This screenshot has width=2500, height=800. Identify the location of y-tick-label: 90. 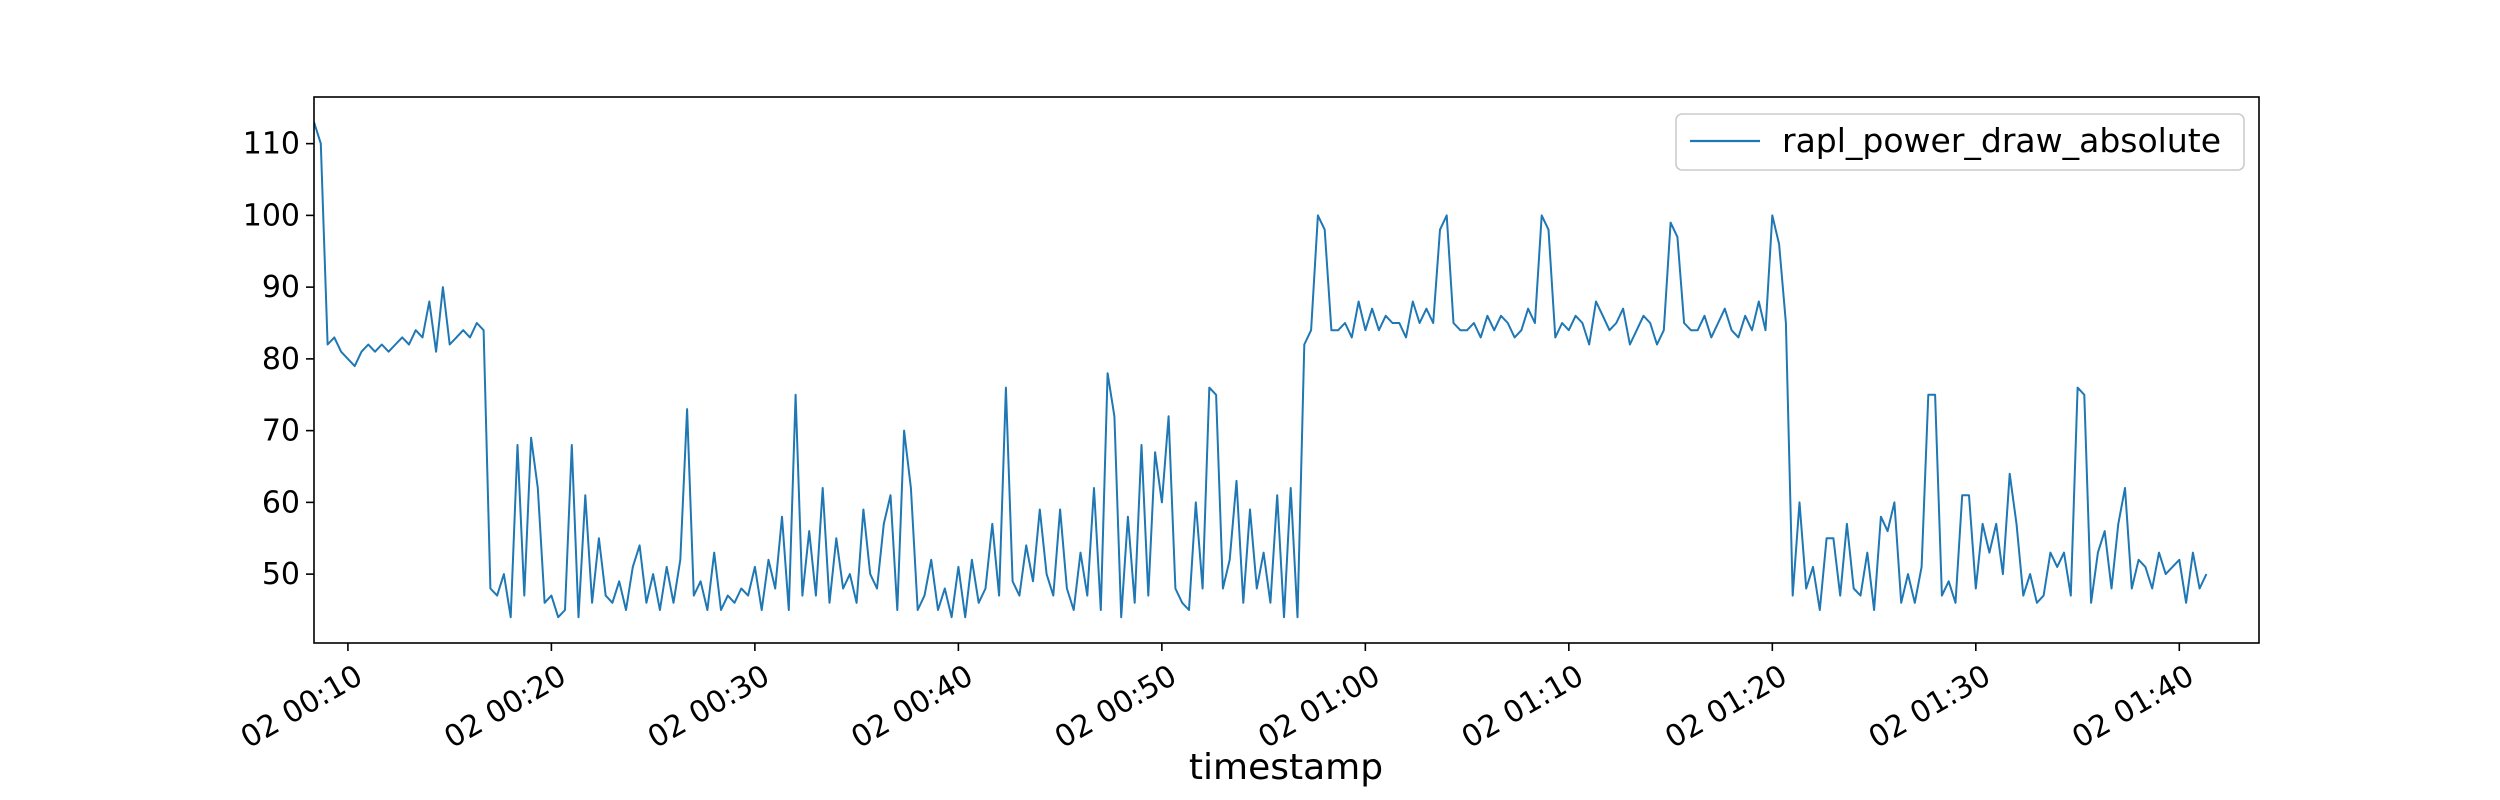
(281, 287).